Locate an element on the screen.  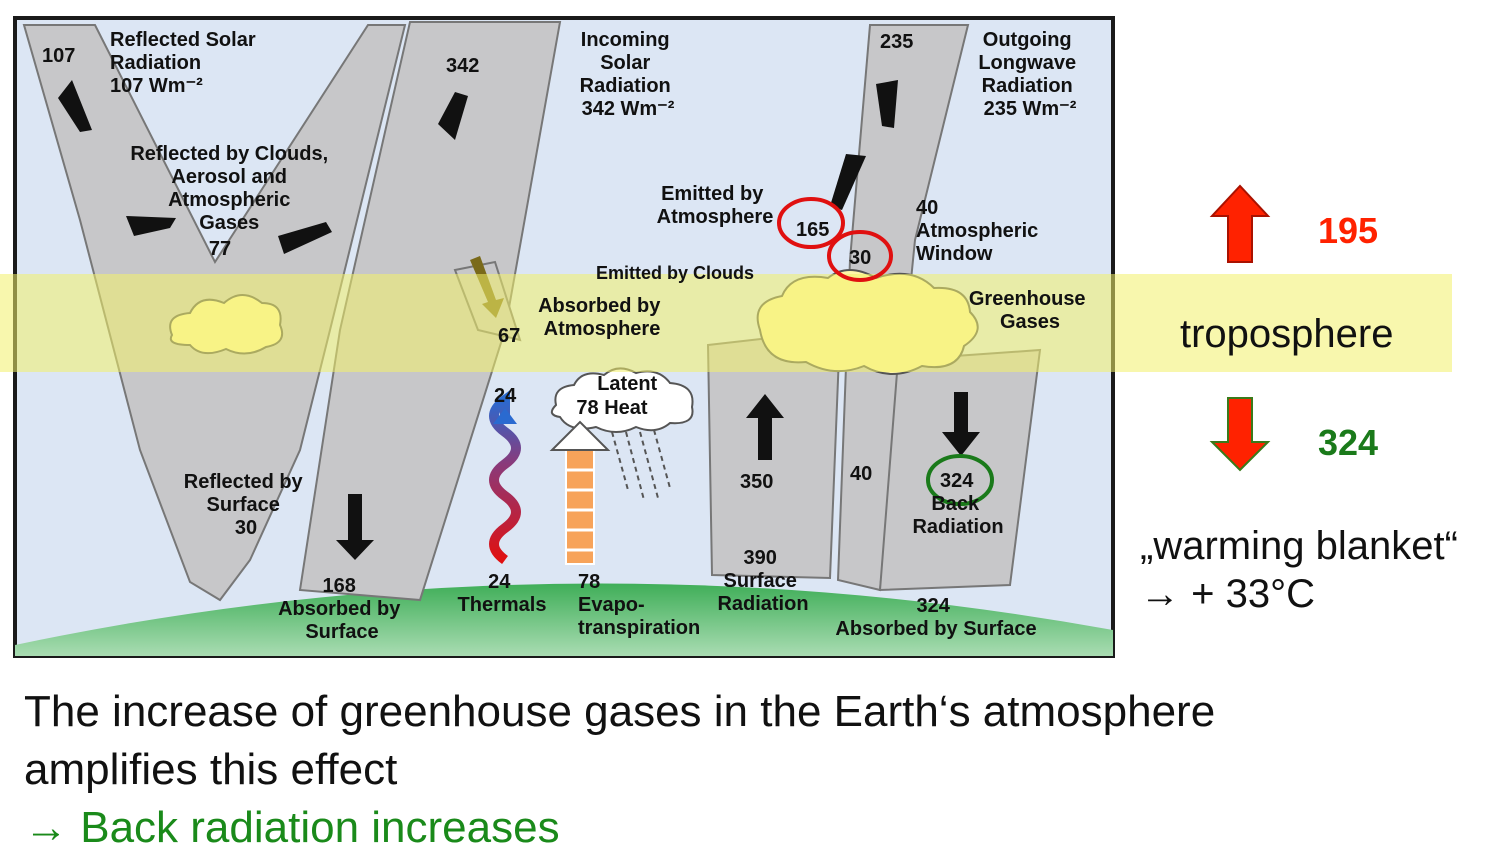
thermals-wave is located at coordinates (505, 477).